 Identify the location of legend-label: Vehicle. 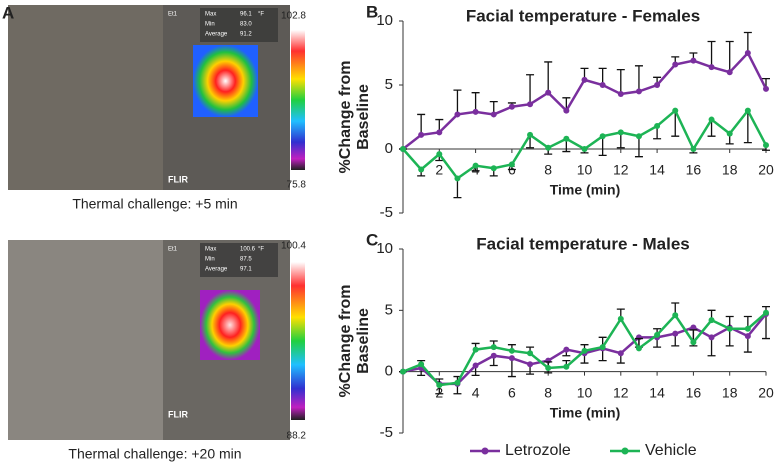
(671, 450).